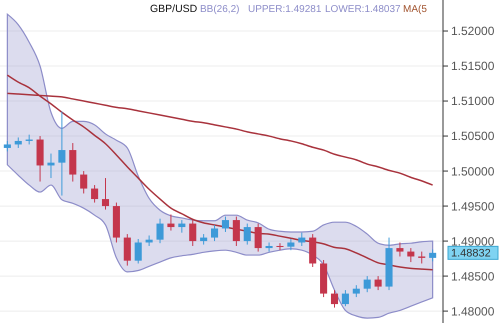 This screenshot has width=500, height=323. Describe the element at coordinates (415, 9) in the screenshot. I see `annotation: MA(5` at that location.